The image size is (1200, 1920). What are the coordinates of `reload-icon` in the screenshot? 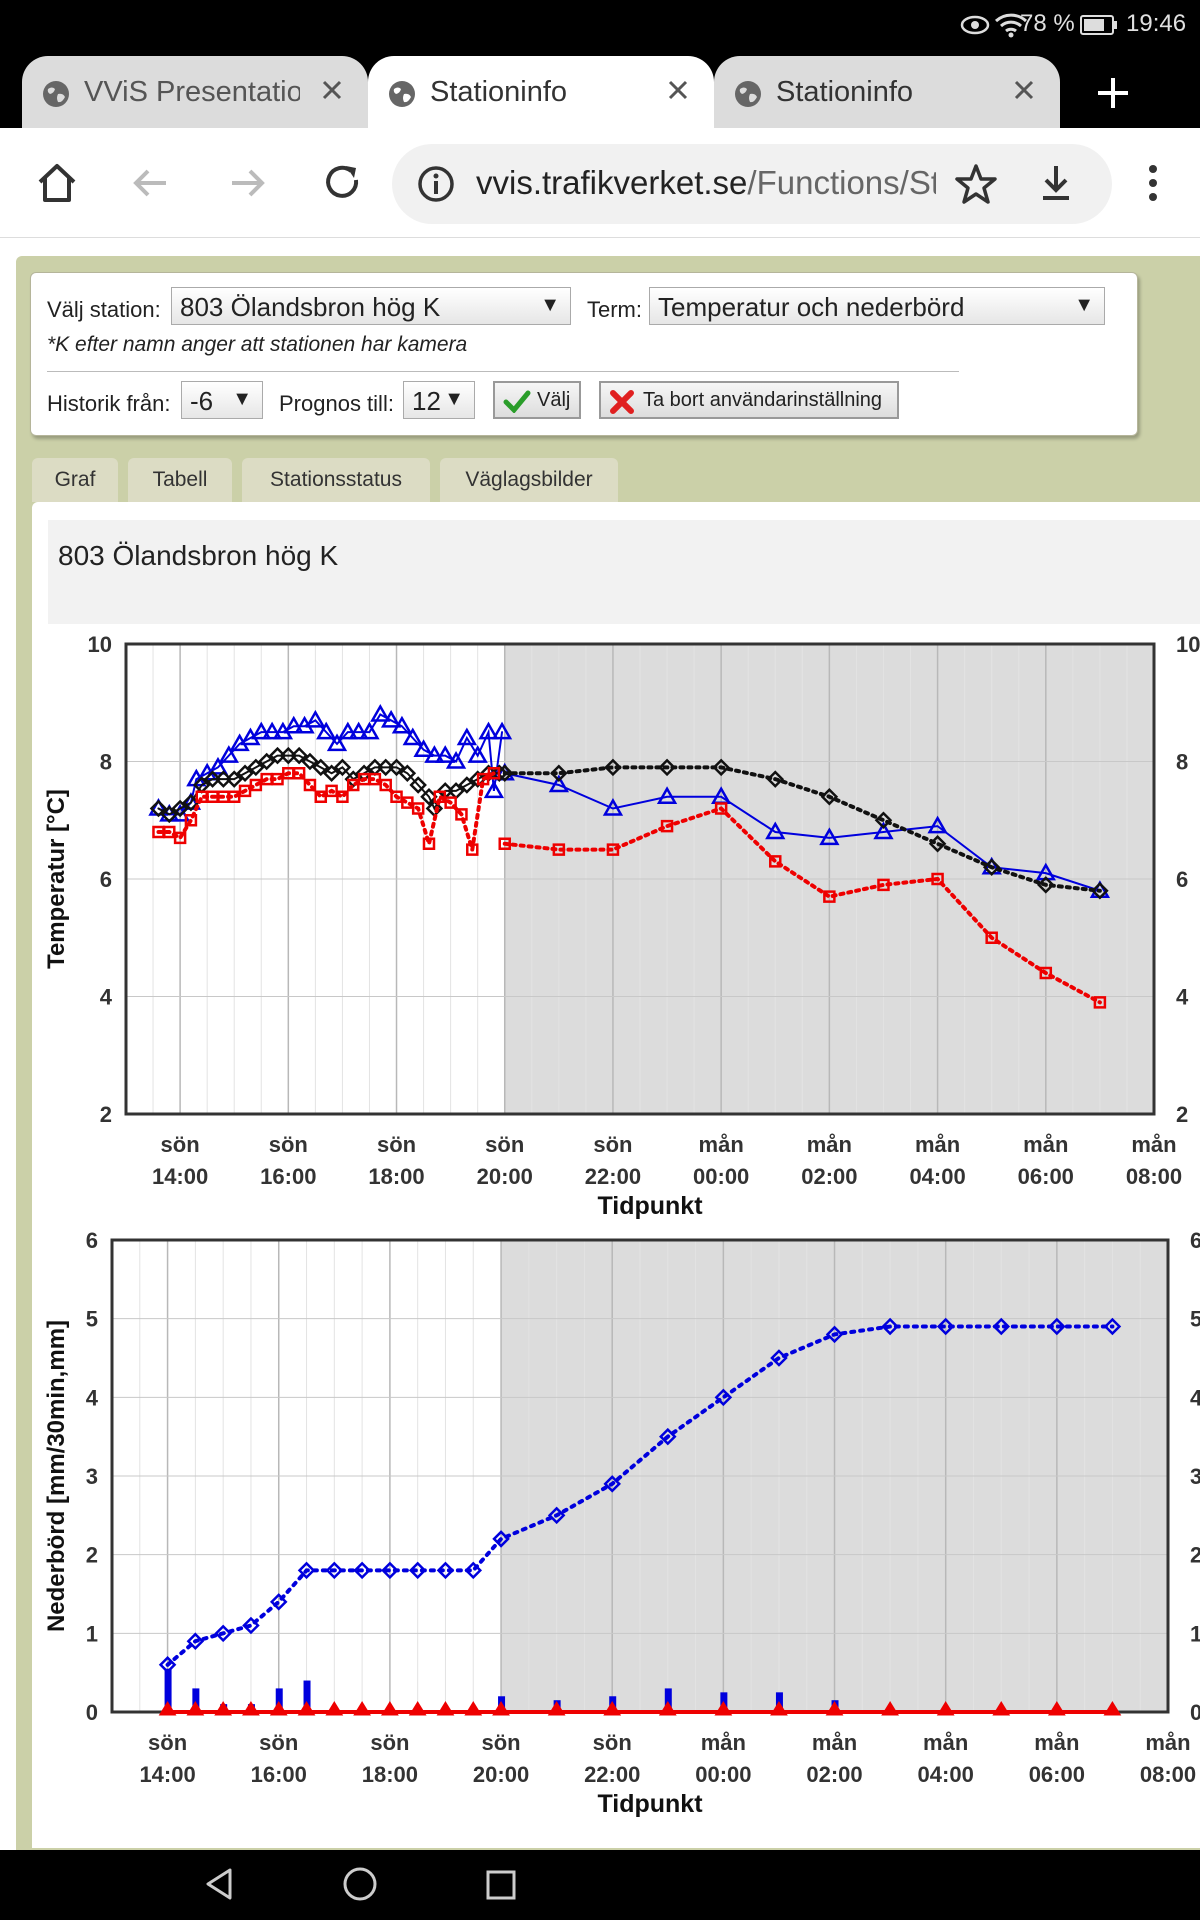 It's located at (343, 183).